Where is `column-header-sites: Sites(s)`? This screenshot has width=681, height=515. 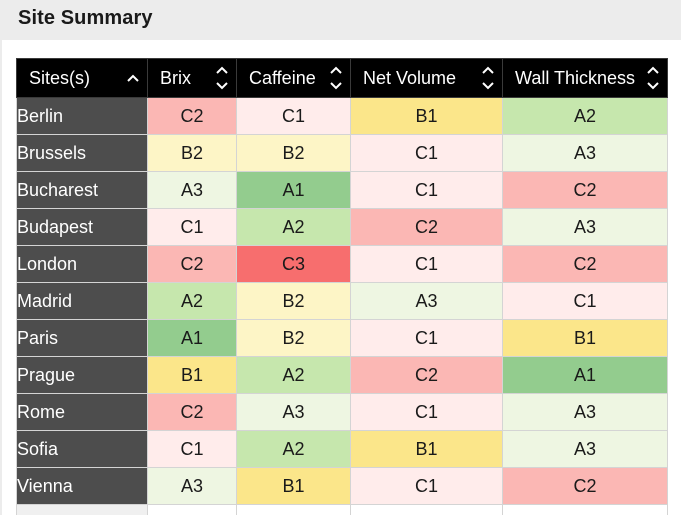 column-header-sites: Sites(s) is located at coordinates (82, 78).